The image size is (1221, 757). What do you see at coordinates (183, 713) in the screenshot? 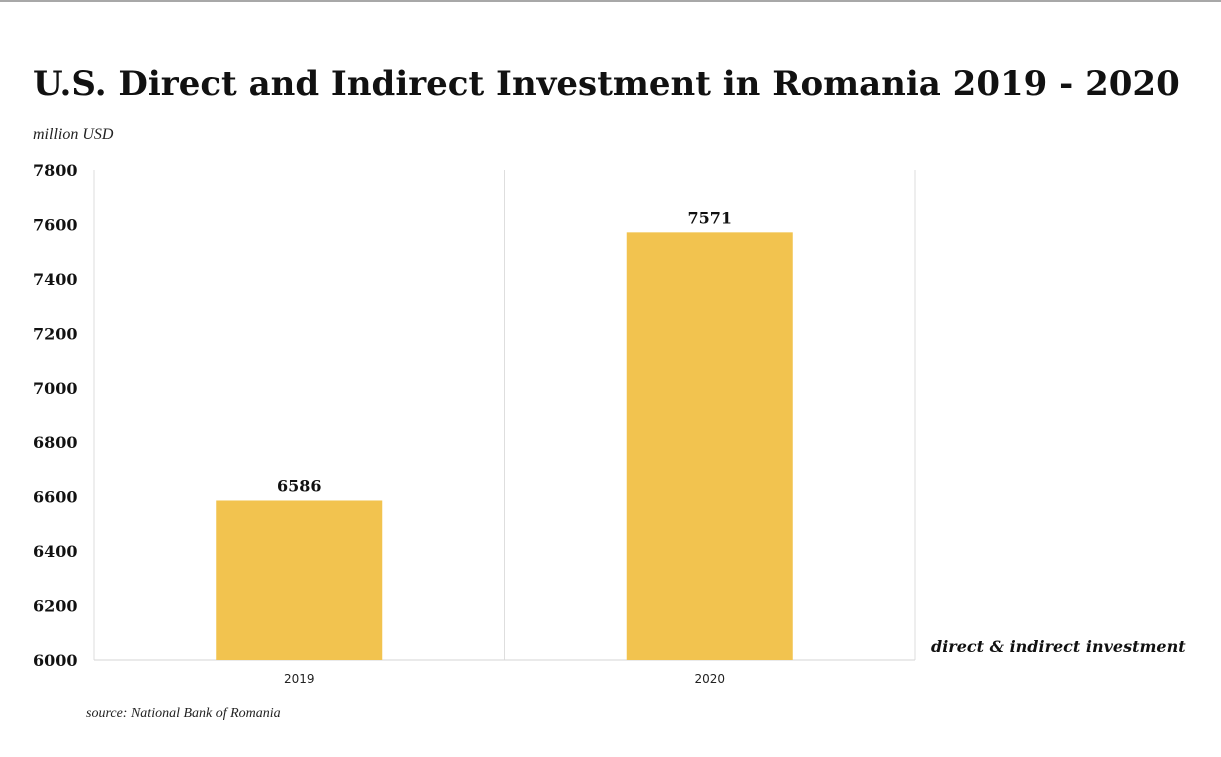
I see `source-note: source: National Bank of Romania` at bounding box center [183, 713].